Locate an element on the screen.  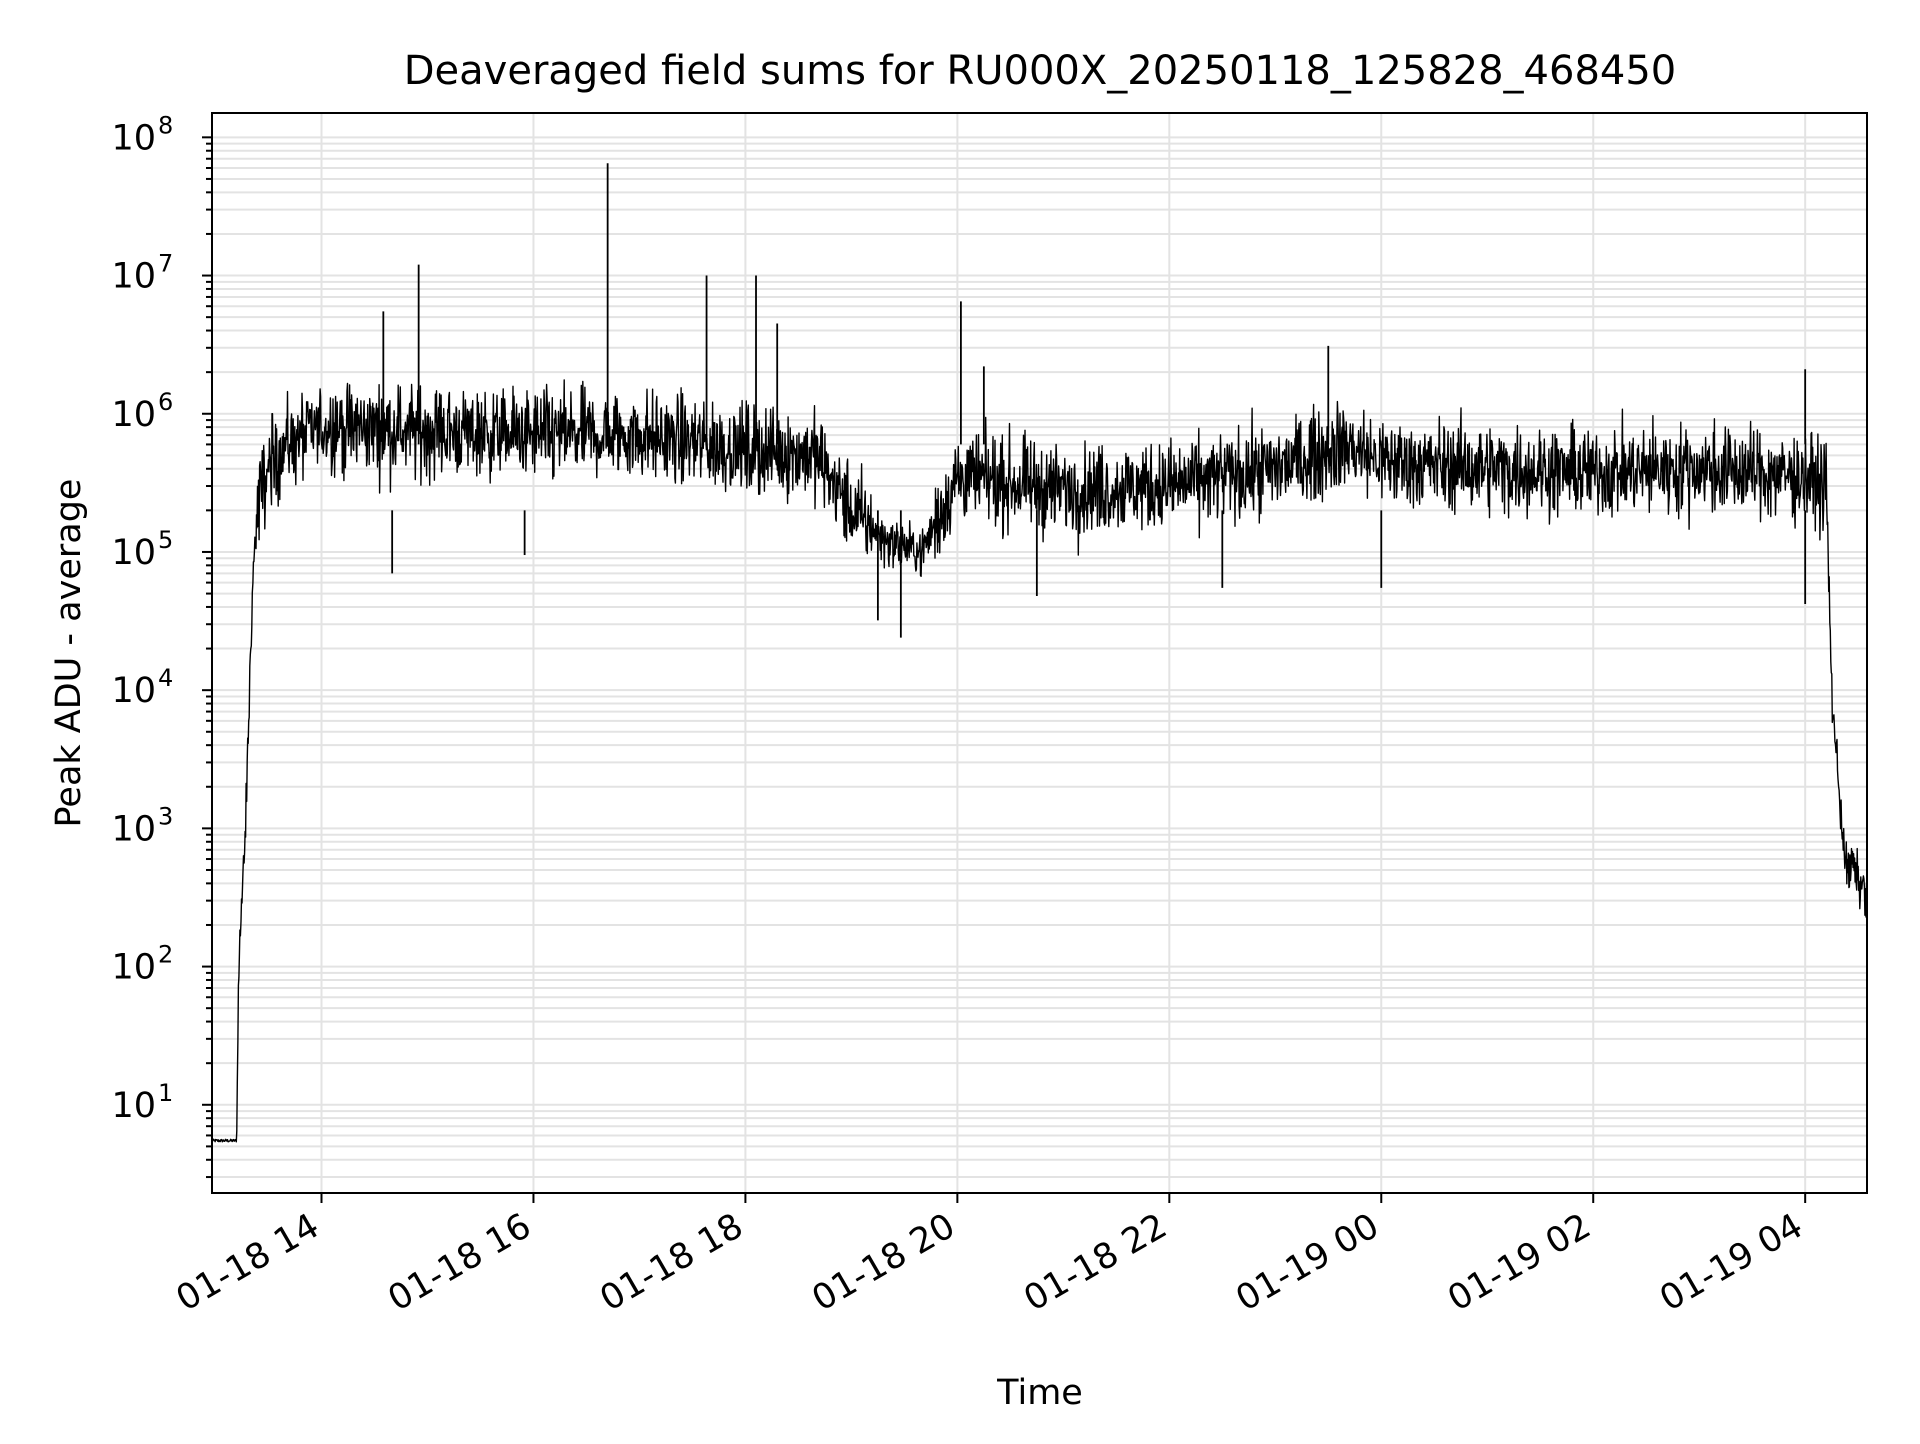
y-tick-exponent: 2 is located at coordinates (165, 955).